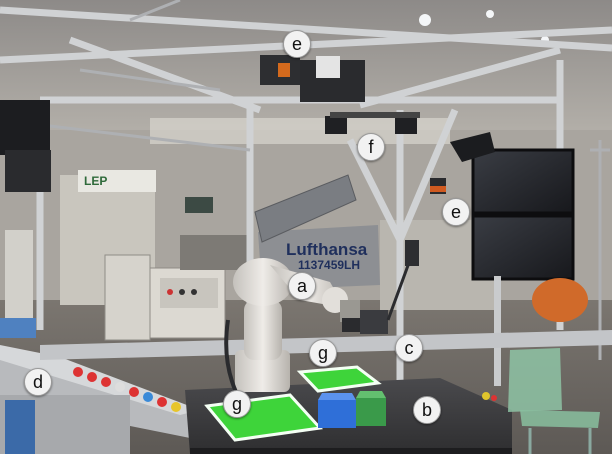  What do you see at coordinates (328, 67) in the screenshot?
I see `overhead-camera-lens` at bounding box center [328, 67].